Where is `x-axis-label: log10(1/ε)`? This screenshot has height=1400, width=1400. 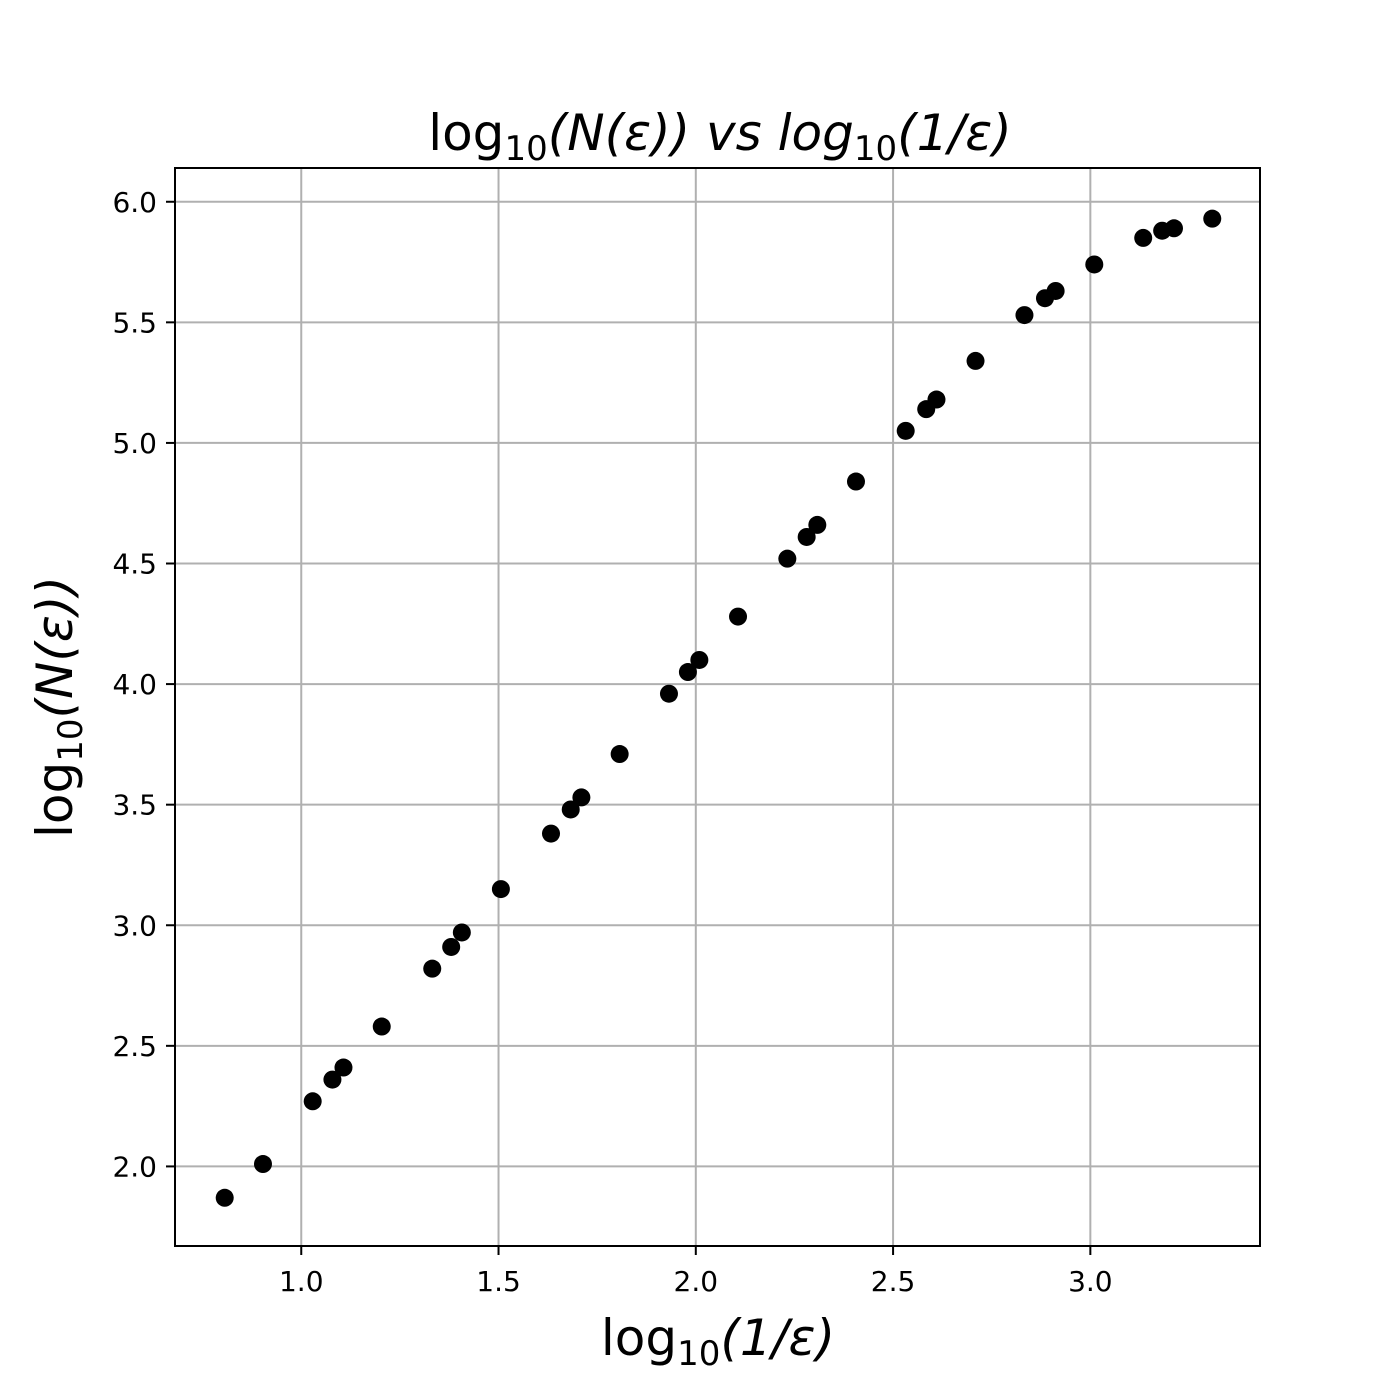 x-axis-label: log10(1/ε) is located at coordinates (718, 1341).